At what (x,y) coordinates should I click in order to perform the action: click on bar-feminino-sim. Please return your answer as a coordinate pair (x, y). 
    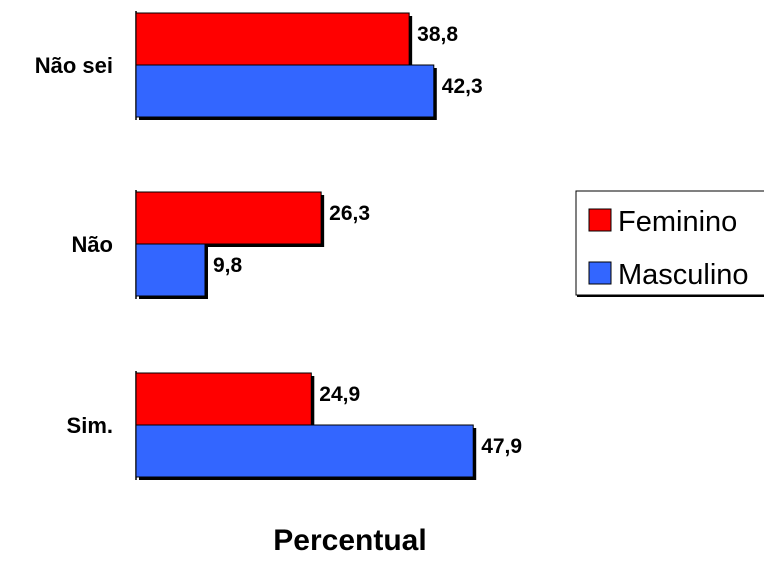
    Looking at the image, I should click on (223, 399).